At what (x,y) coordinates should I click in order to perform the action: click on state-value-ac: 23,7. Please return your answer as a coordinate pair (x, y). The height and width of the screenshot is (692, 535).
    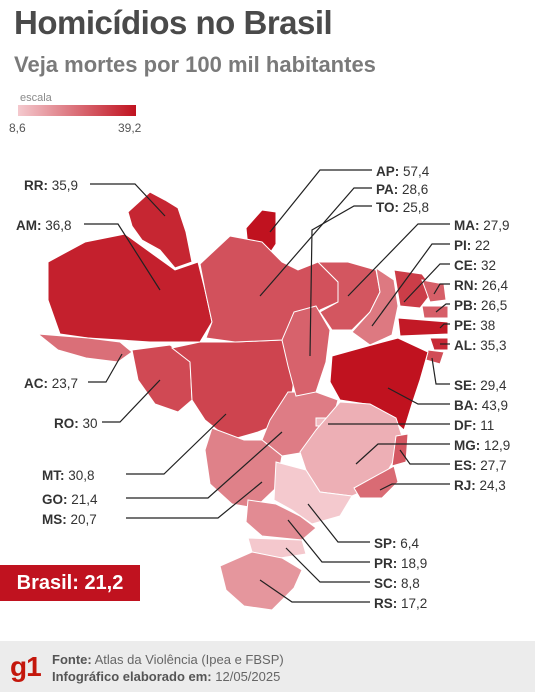
    Looking at the image, I should click on (65, 383).